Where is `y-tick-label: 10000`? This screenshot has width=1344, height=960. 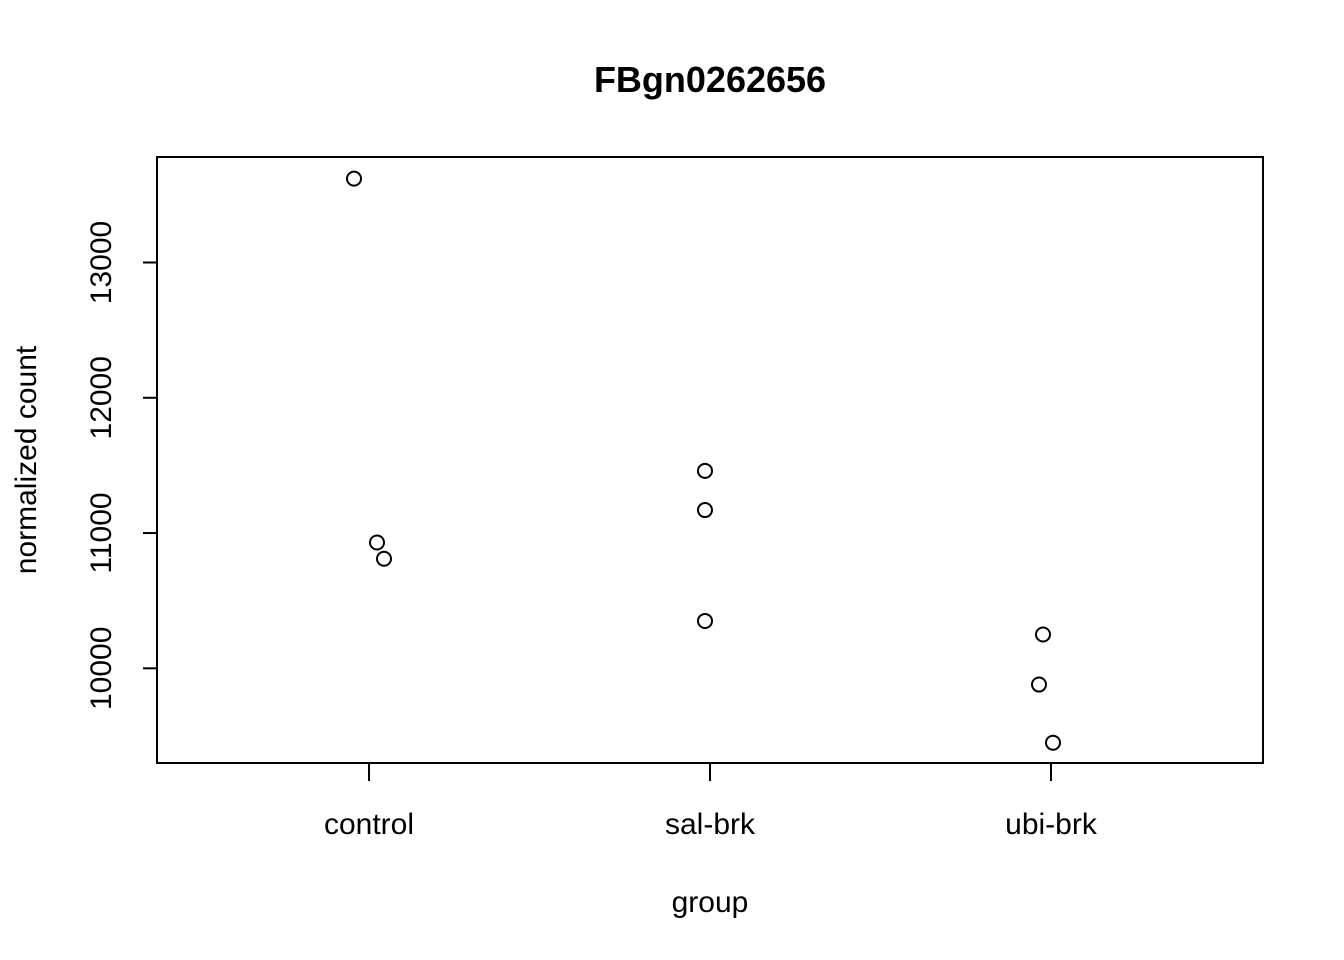
y-tick-label: 10000 is located at coordinates (101, 668).